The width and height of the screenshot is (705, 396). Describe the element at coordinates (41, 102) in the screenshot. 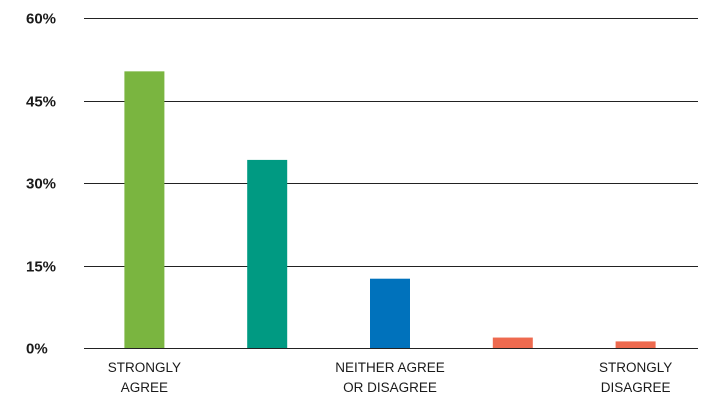

I see `y-tick-label: 45%` at that location.